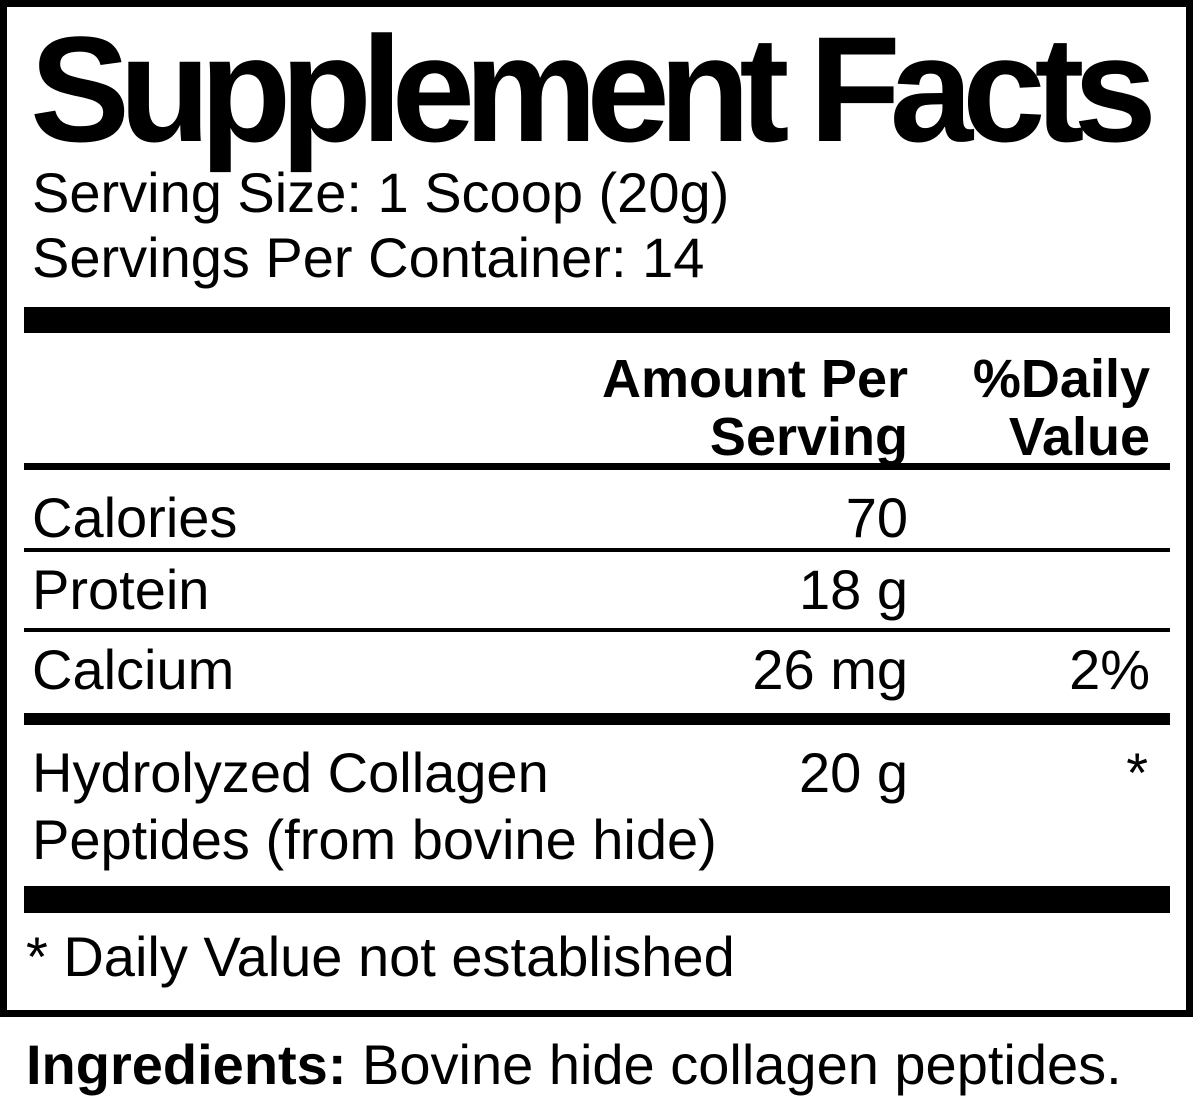 The width and height of the screenshot is (1200, 1097). What do you see at coordinates (742, 1064) in the screenshot?
I see `ingredients-text: Bovine hide collagen peptides.` at bounding box center [742, 1064].